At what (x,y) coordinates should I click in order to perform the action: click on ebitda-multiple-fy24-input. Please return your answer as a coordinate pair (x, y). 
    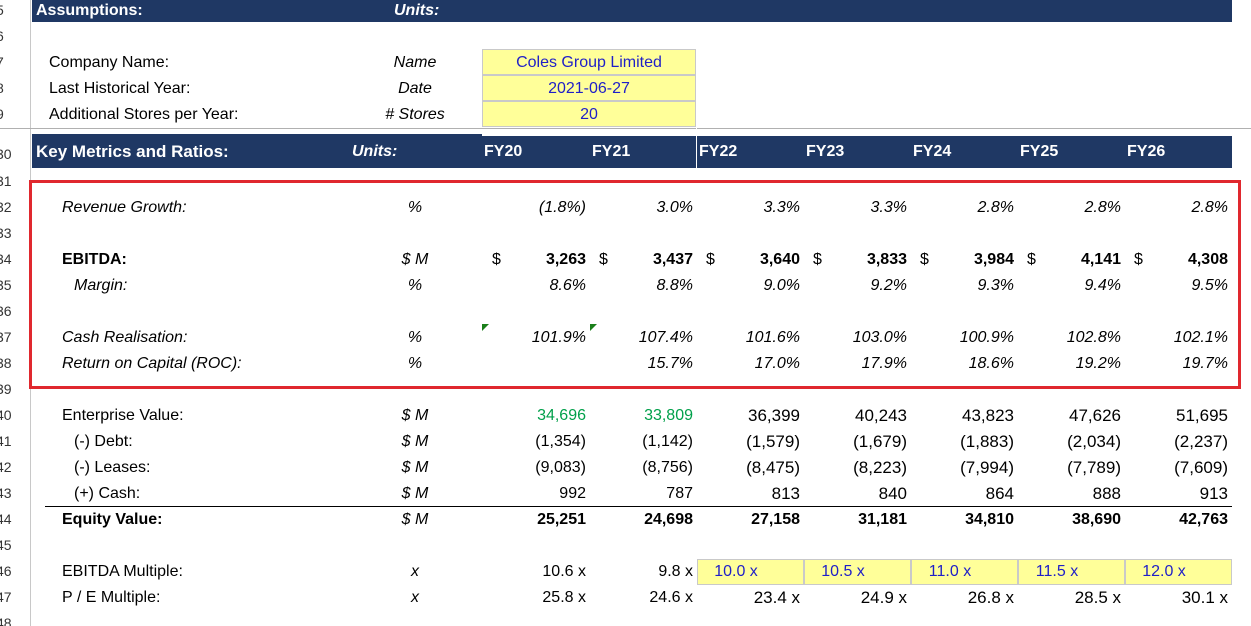
    Looking at the image, I should click on (964, 572).